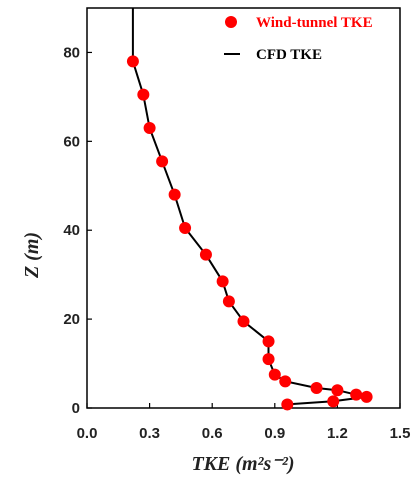 The width and height of the screenshot is (414, 481). I want to click on y-tick-label: 20, so click(71, 319).